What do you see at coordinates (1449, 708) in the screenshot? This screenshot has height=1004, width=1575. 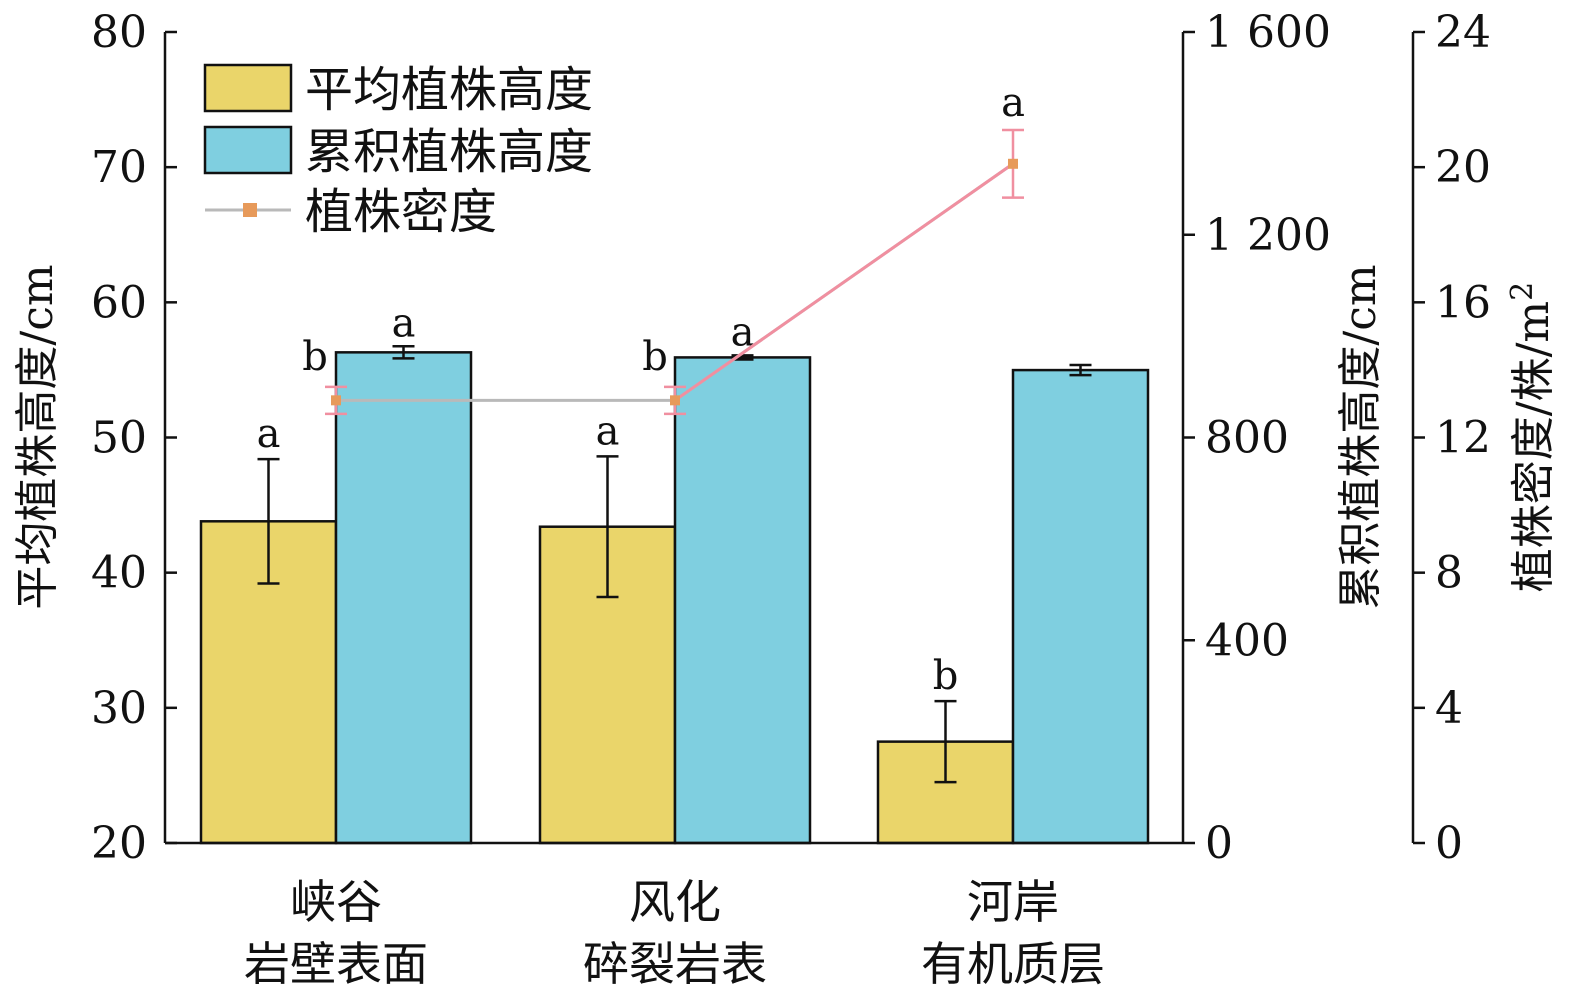 I see `right-axis-2-tick-label: 4` at bounding box center [1449, 708].